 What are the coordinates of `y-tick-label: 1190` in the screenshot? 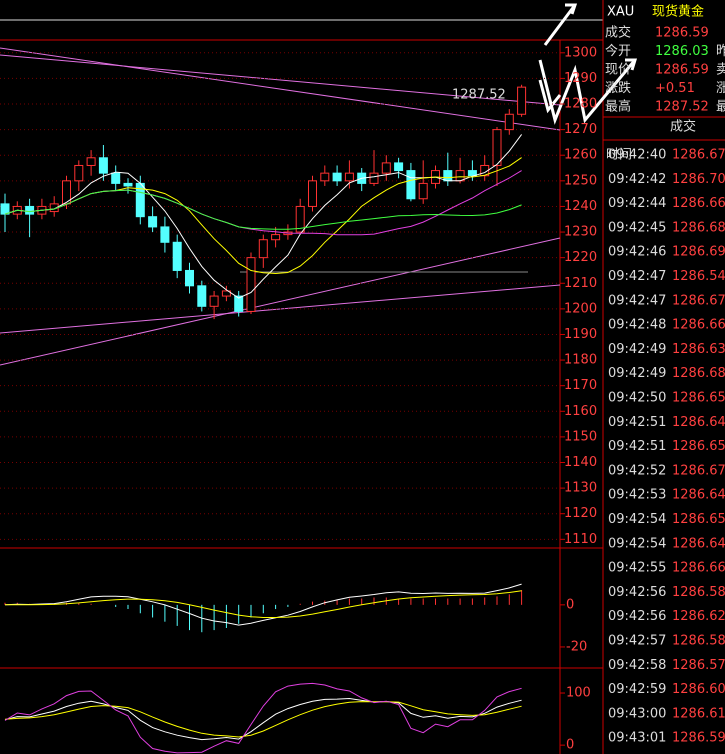 It's located at (580, 334).